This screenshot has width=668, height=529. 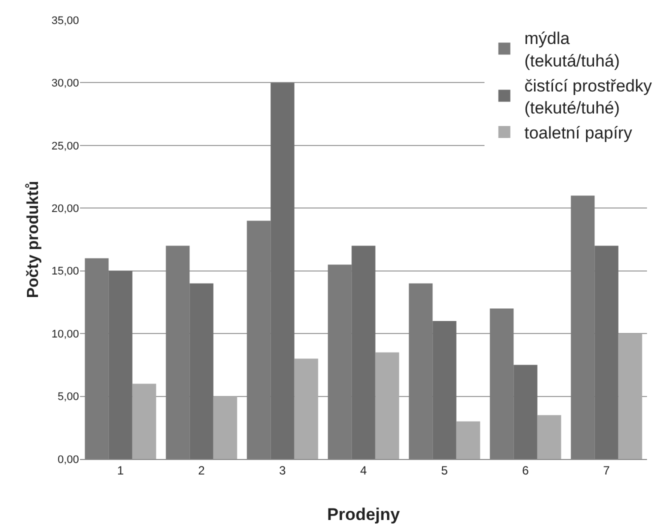 What do you see at coordinates (68, 460) in the screenshot?
I see `y-tick-label: 0,00` at bounding box center [68, 460].